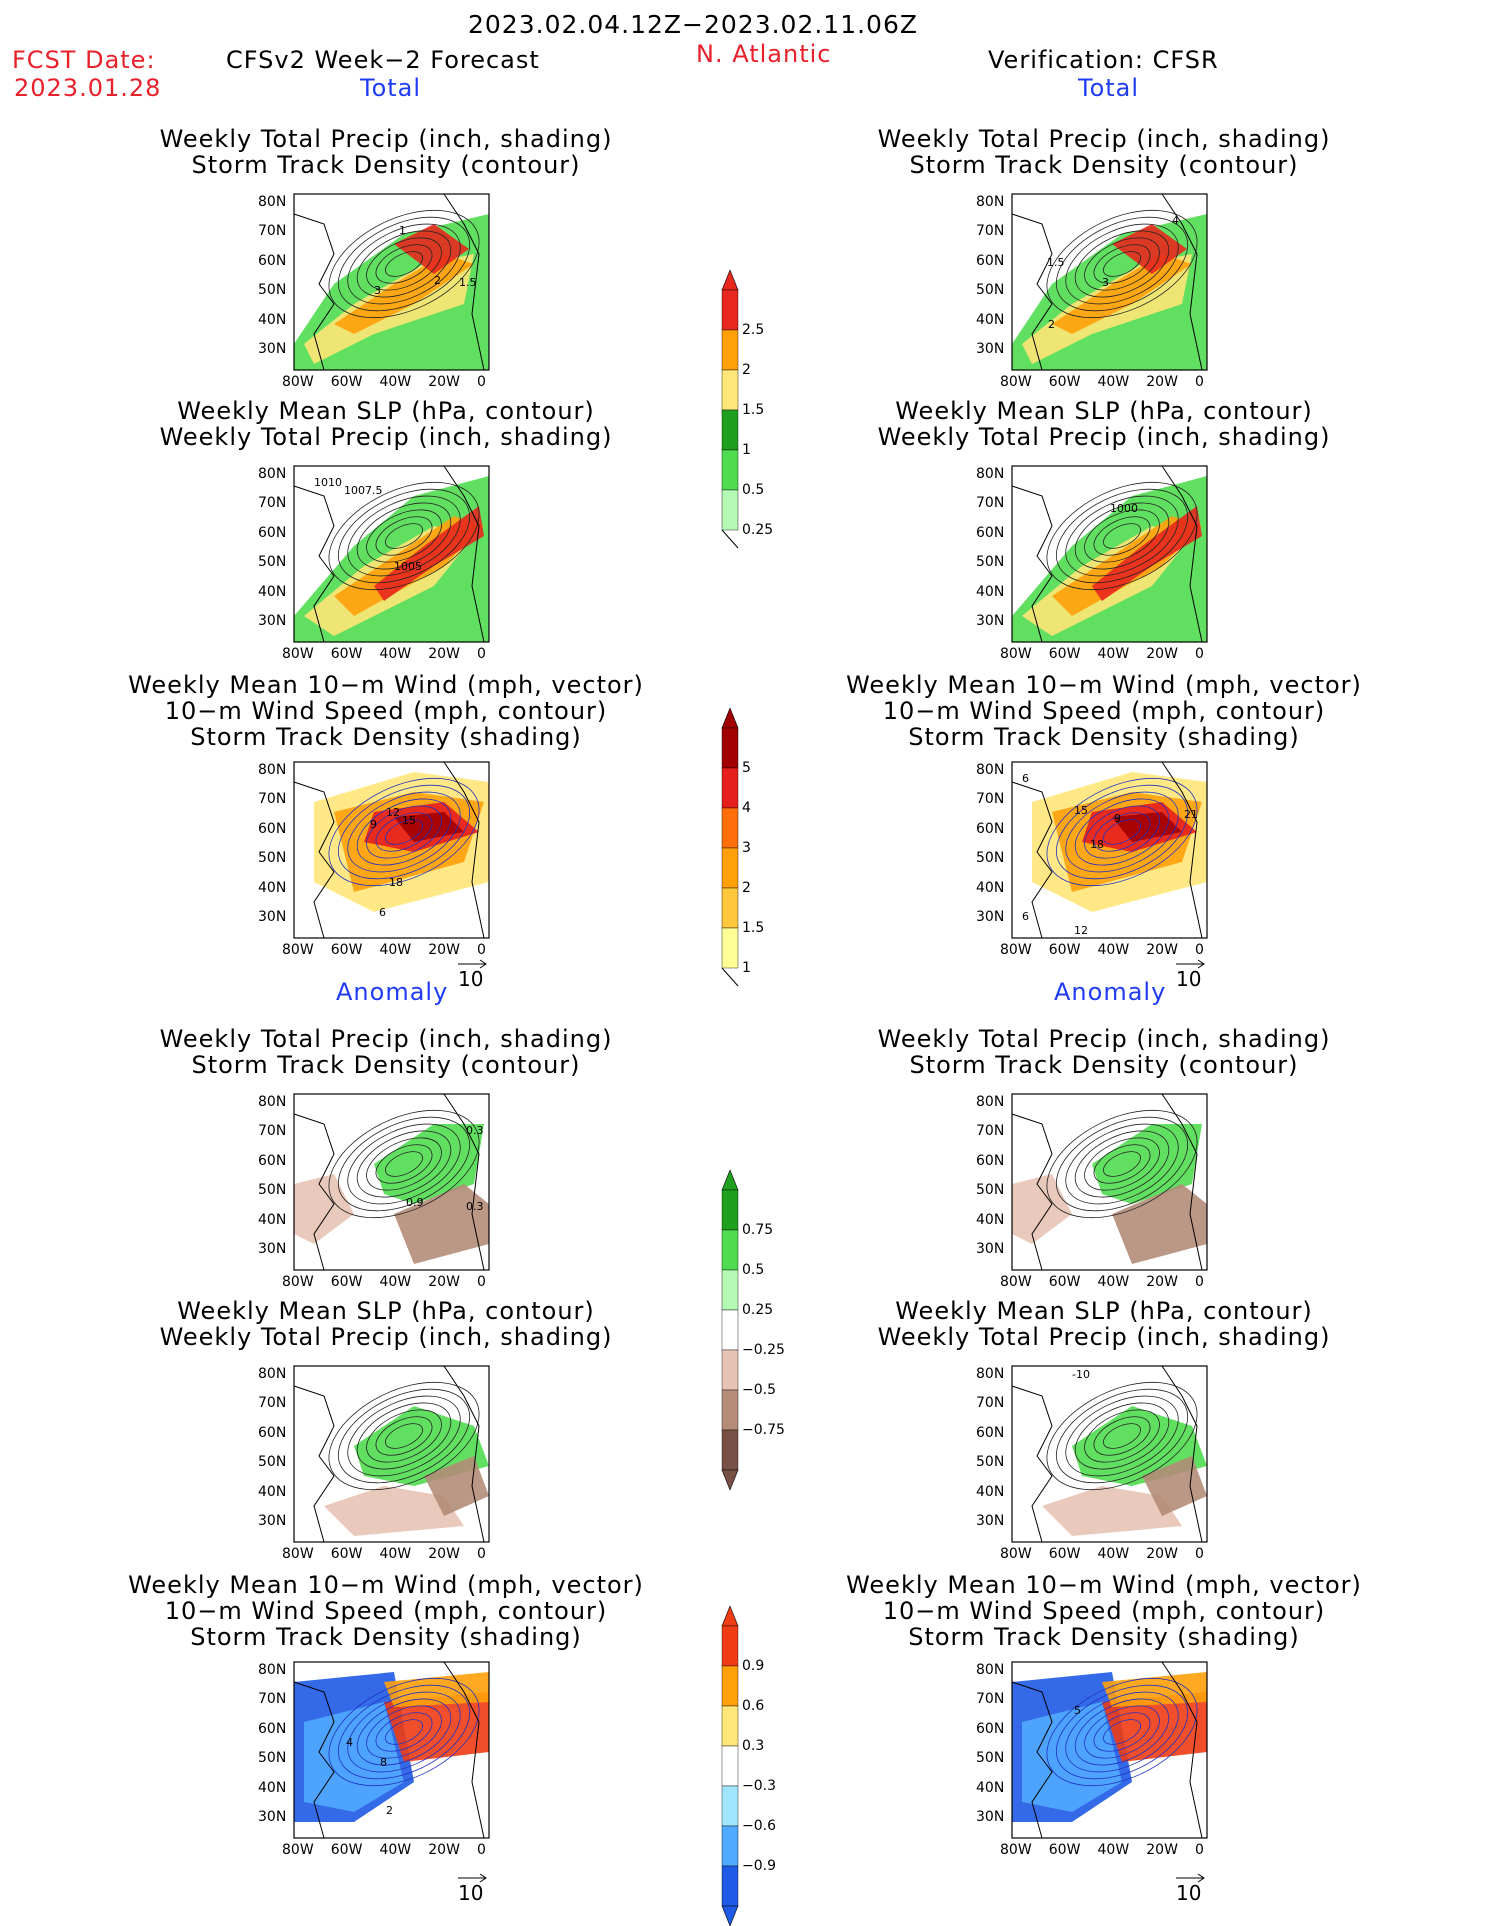 The height and width of the screenshot is (1926, 1487). I want to click on contour-label-r3: 12, so click(1081, 930).